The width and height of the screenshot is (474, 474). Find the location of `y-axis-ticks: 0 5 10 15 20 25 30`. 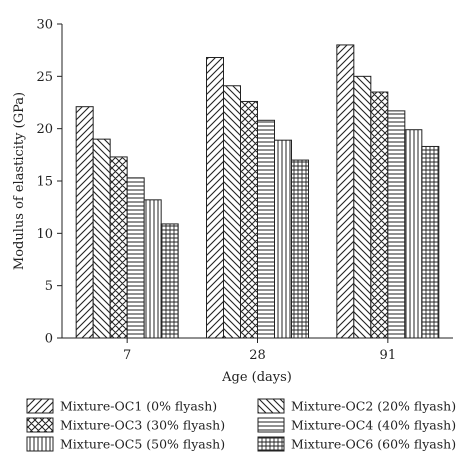

y-axis-ticks: 0 5 10 15 20 25 30 is located at coordinates (49, 182).